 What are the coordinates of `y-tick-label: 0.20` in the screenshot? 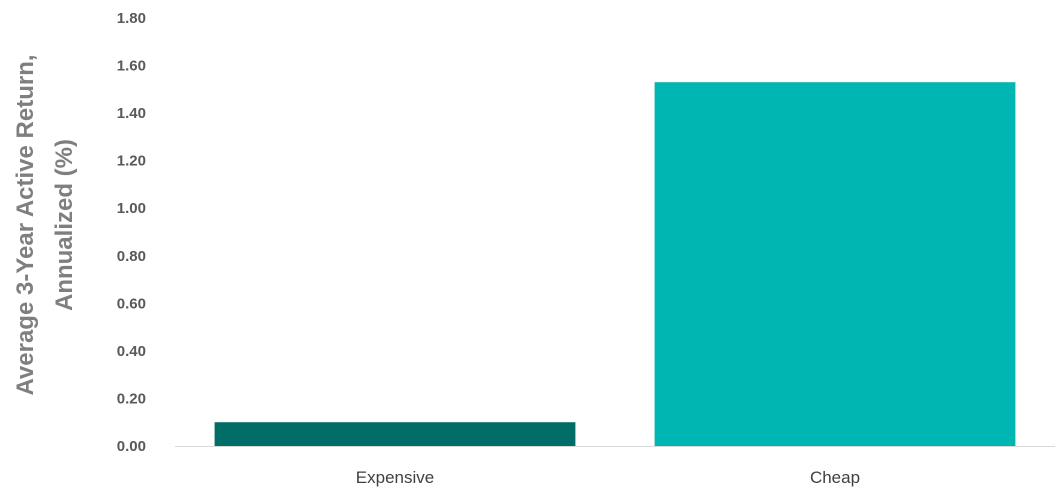 It's located at (131, 398).